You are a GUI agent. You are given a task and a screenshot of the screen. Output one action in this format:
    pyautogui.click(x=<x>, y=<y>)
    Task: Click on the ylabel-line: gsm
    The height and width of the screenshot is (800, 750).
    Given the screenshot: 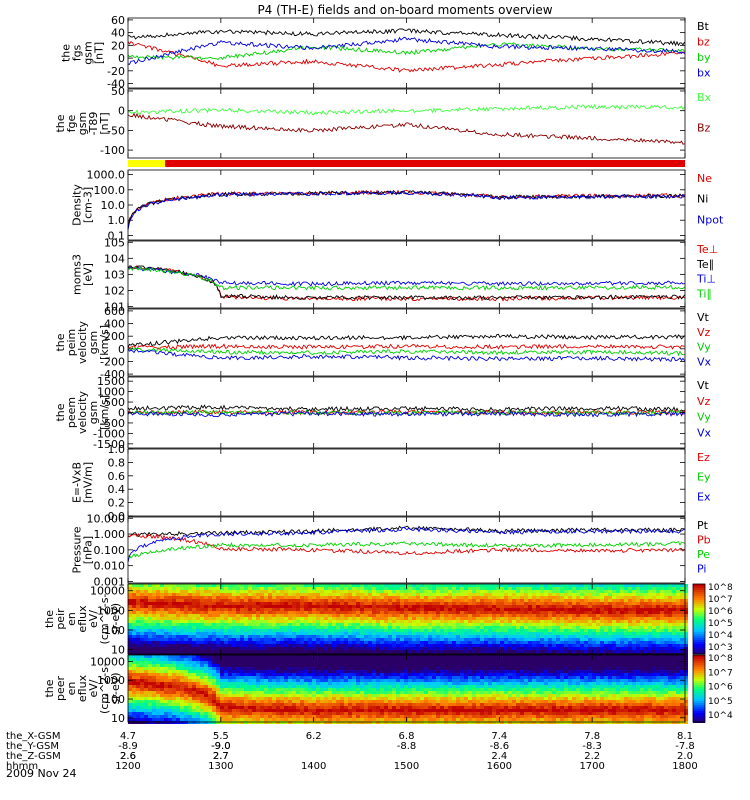 What is the action you would take?
    pyautogui.click(x=82, y=123)
    